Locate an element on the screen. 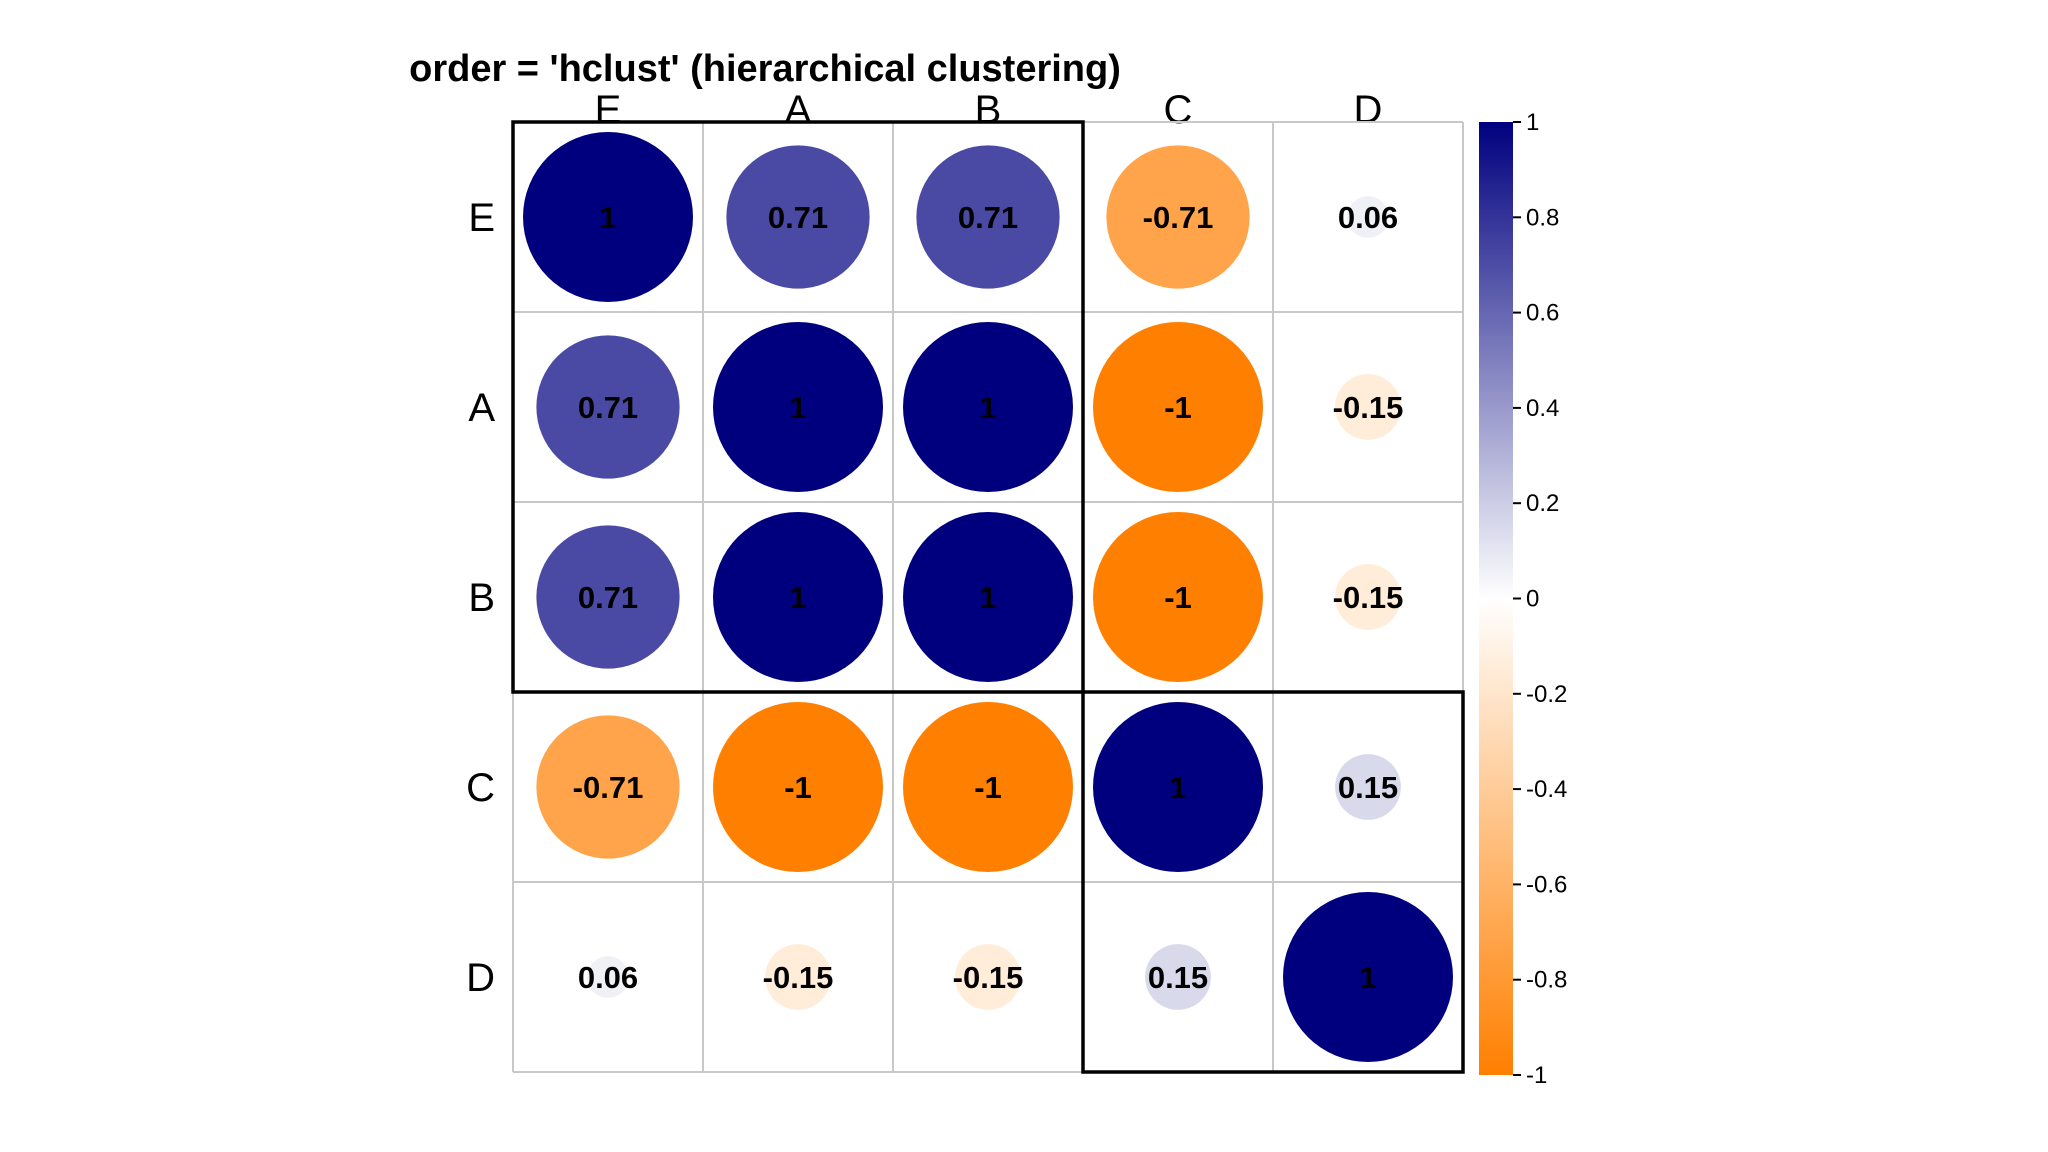 Image resolution: width=2048 pixels, height=1152 pixels. correlation-circle-c-a is located at coordinates (798, 787).